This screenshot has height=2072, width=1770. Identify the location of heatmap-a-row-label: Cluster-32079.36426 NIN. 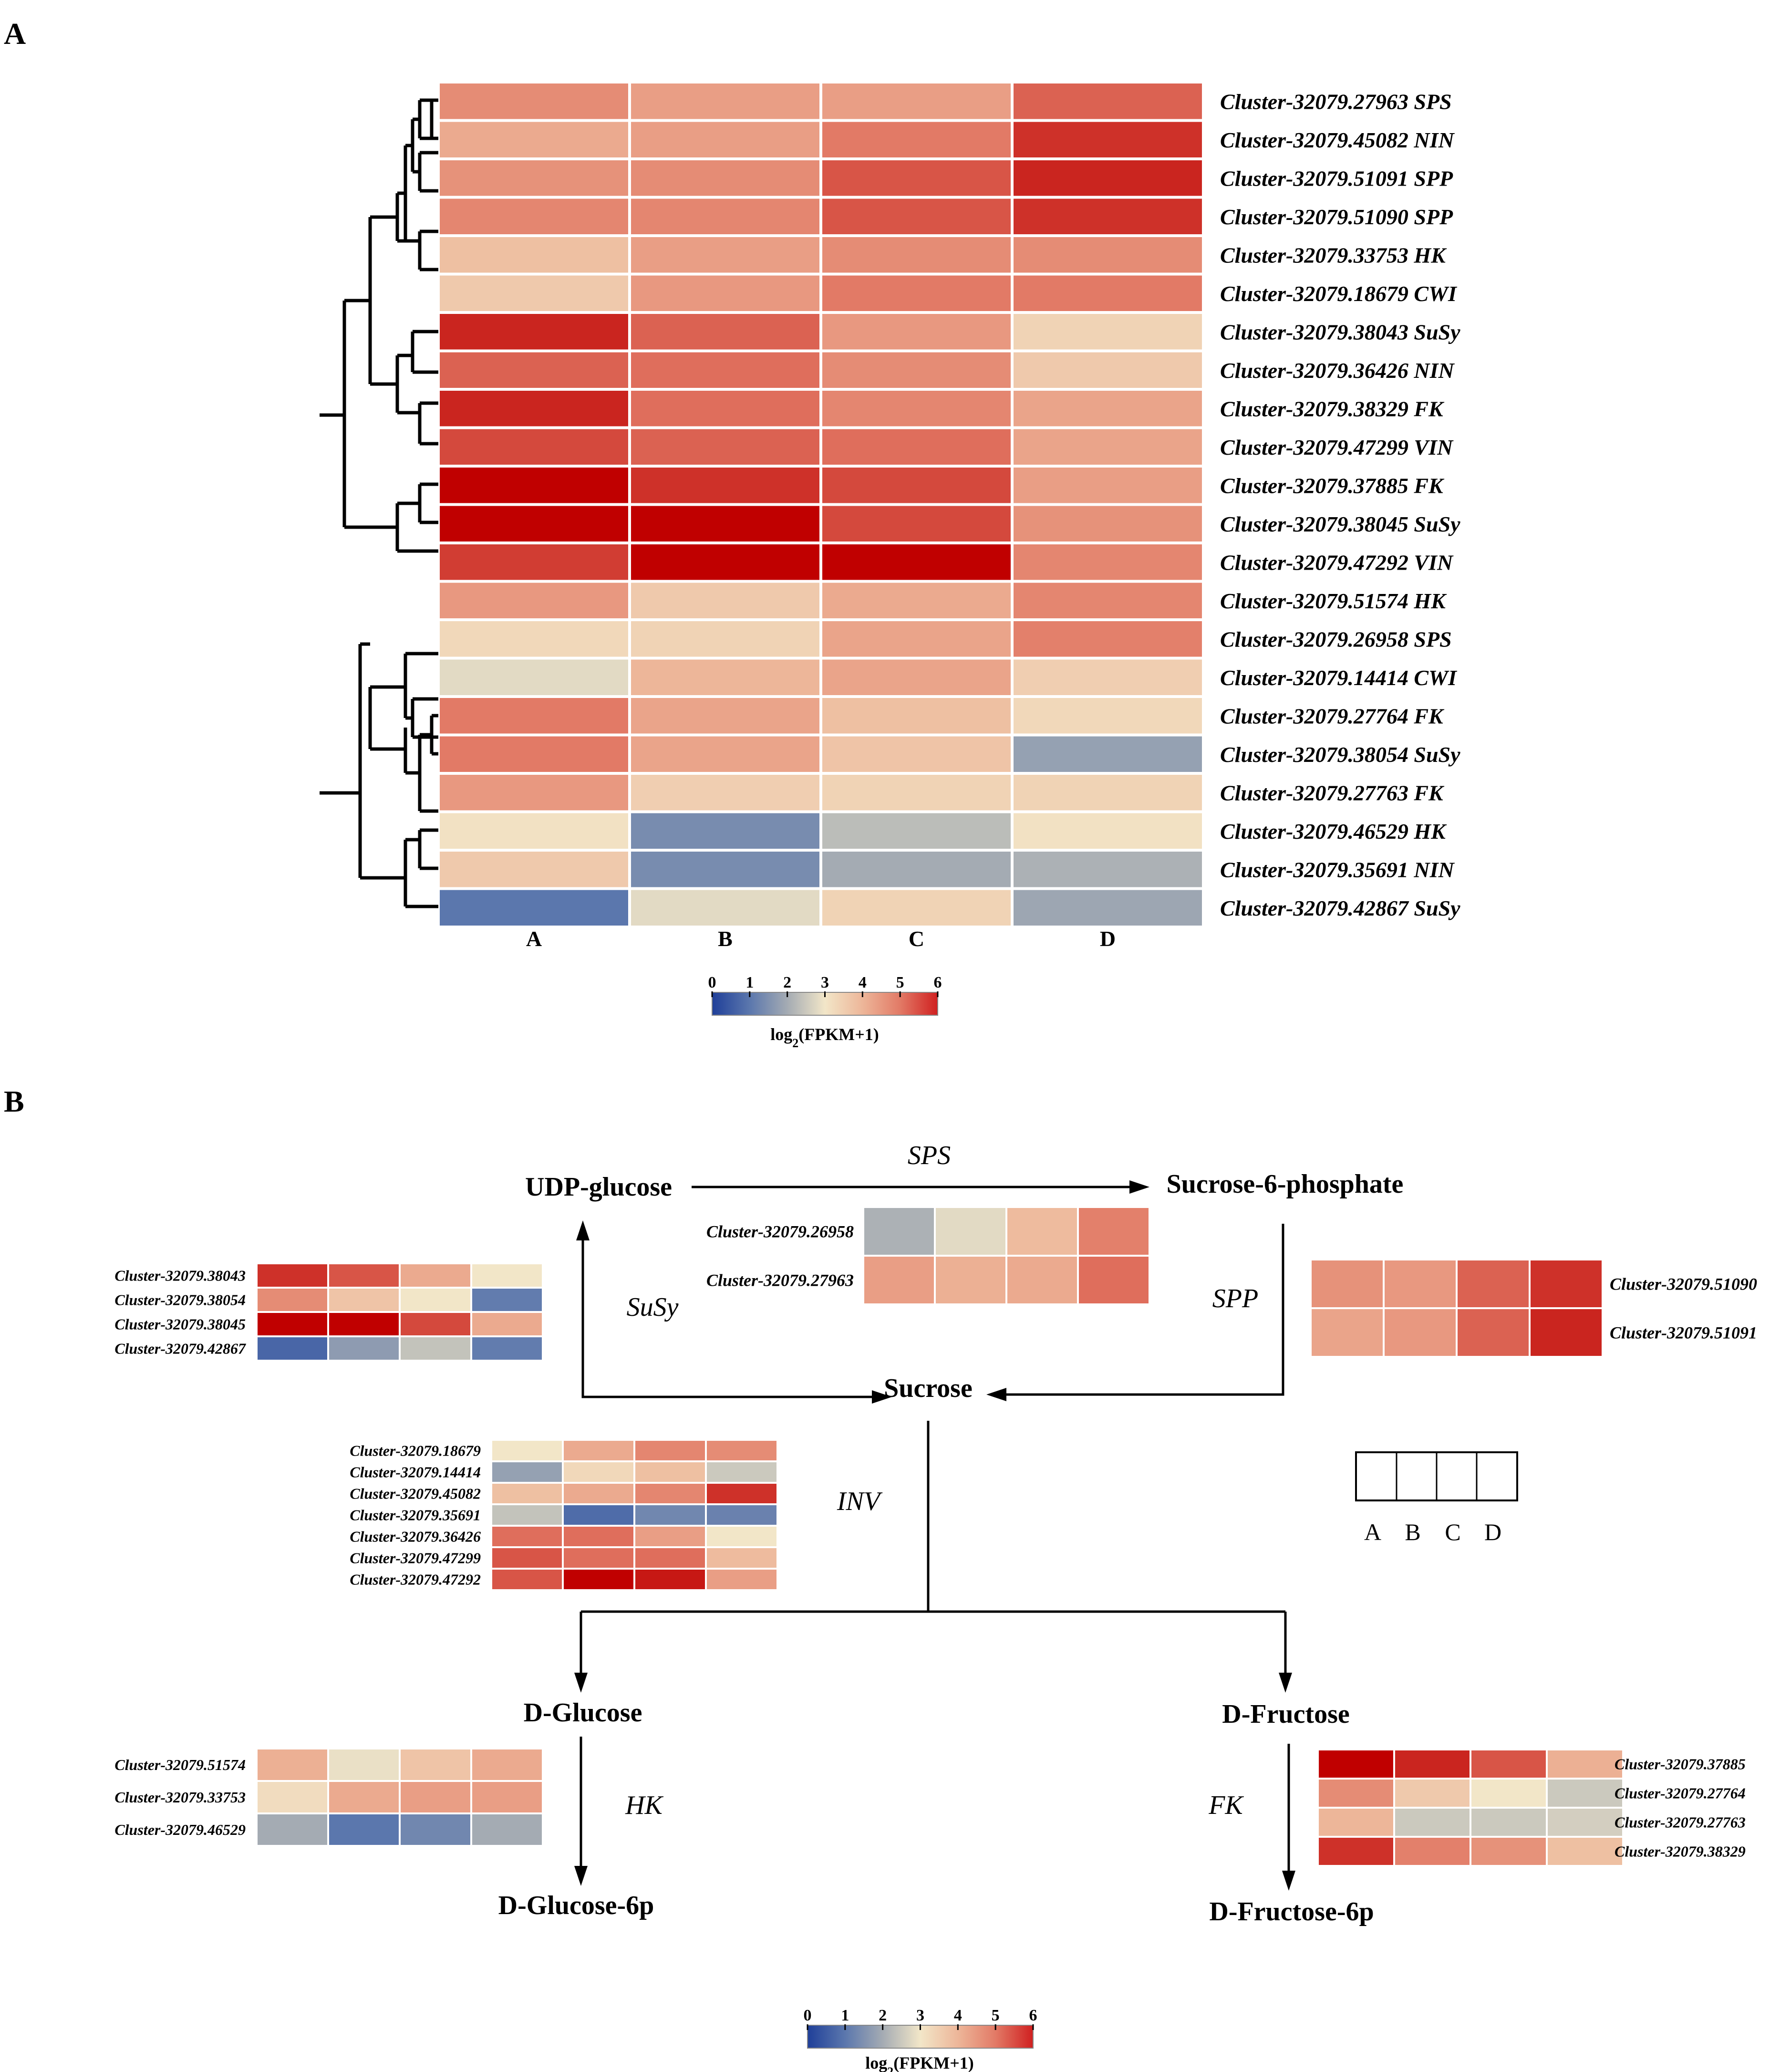
(1337, 370).